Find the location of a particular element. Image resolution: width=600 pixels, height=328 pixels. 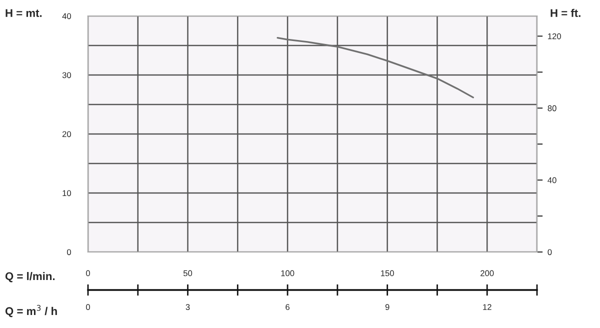

y-tick-label: 0 is located at coordinates (69, 252).